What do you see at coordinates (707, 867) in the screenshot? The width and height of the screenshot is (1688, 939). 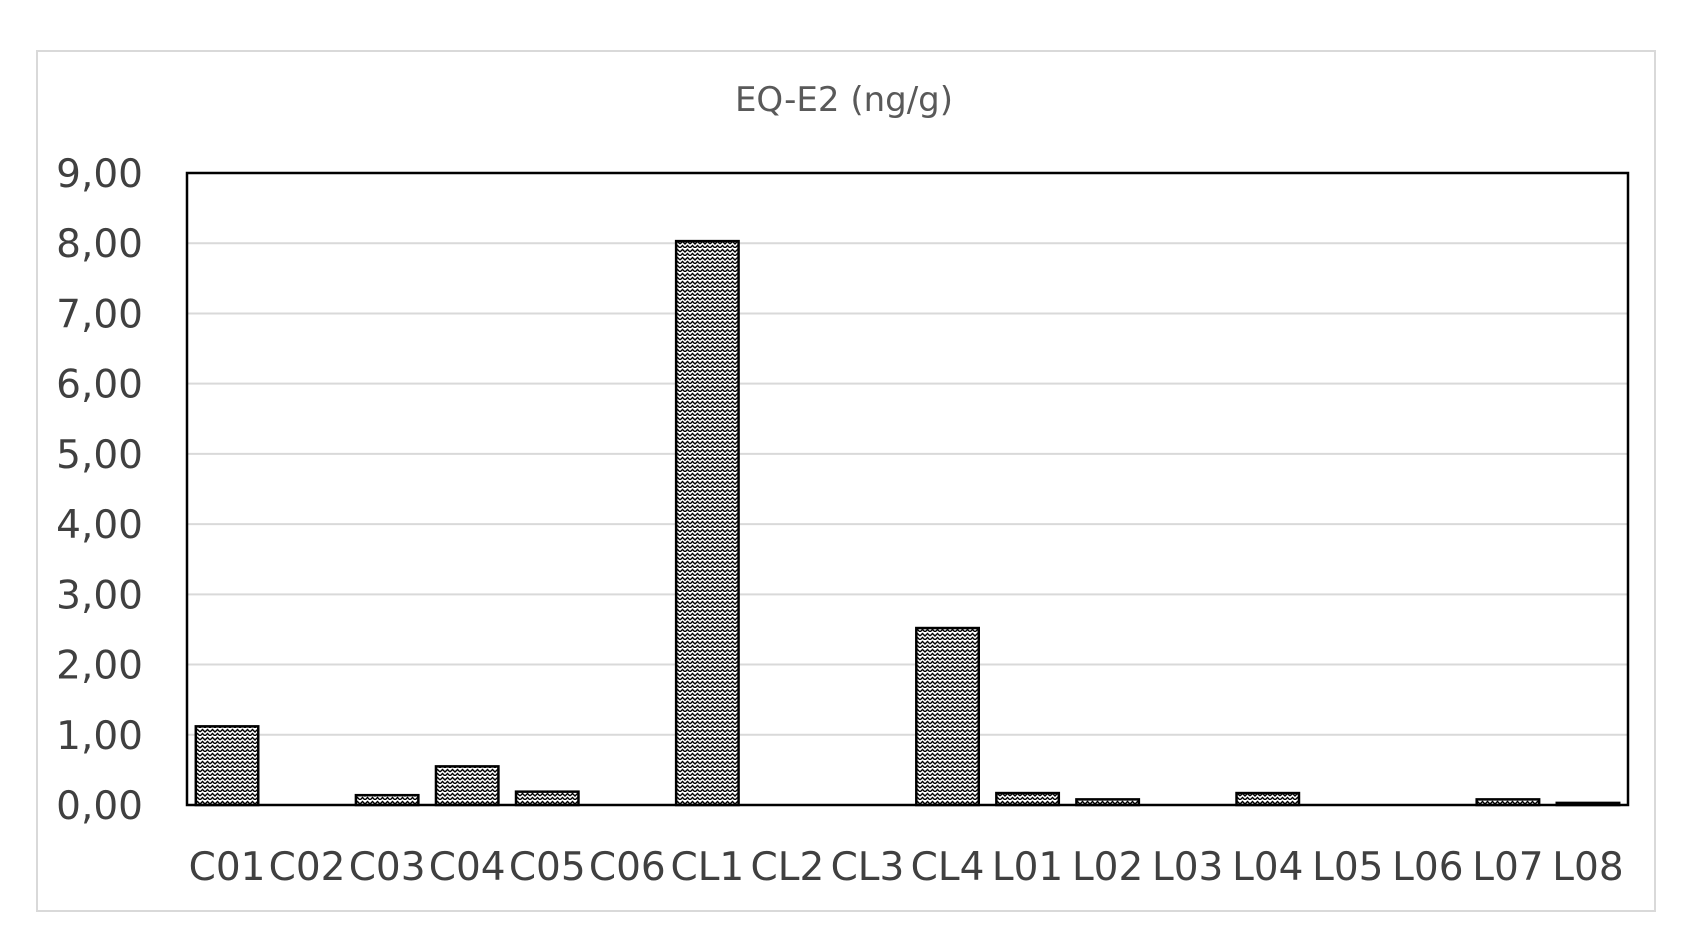 I see `x-tick-label: CL1` at bounding box center [707, 867].